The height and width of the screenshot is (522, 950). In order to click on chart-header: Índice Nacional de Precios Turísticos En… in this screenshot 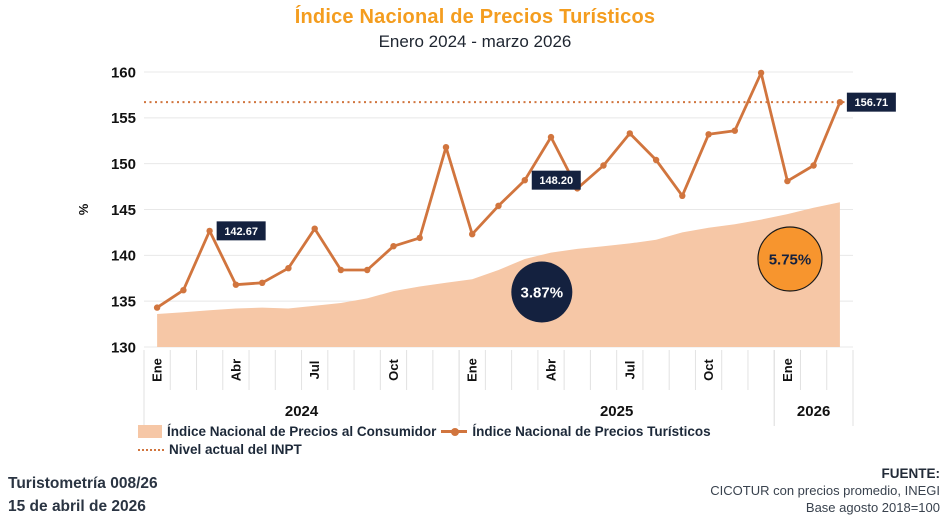, I will do `click(475, 29)`.